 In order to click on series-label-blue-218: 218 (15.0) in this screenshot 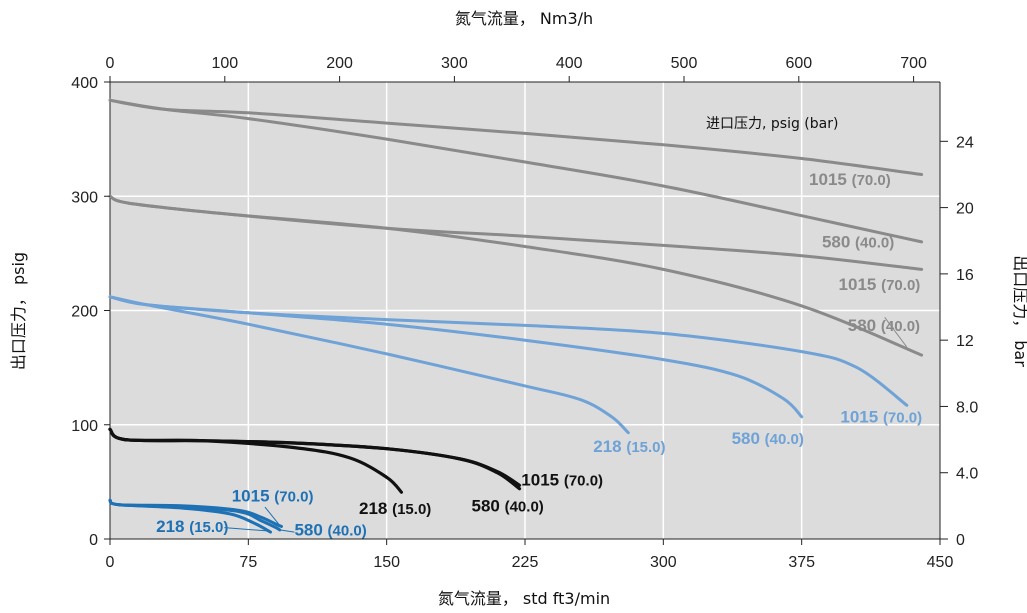, I will do `click(192, 526)`.